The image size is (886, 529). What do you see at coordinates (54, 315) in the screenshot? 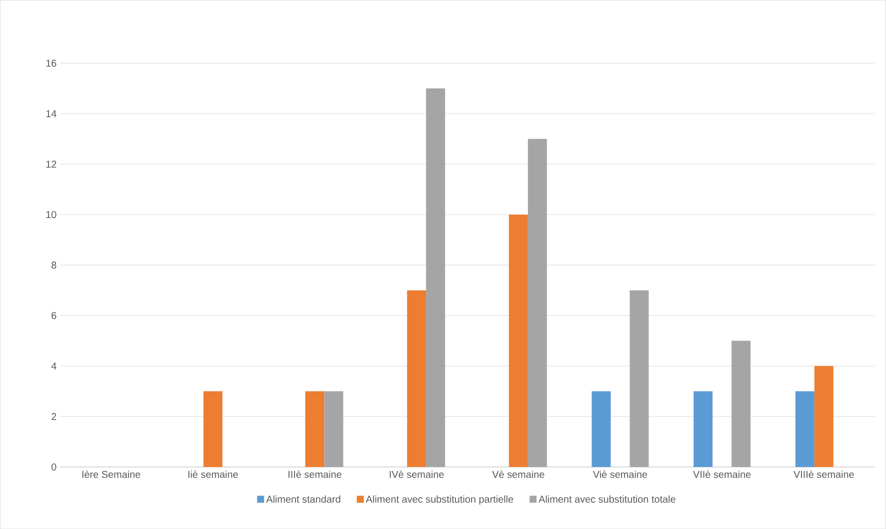
I see `y-tick-label: 6` at bounding box center [54, 315].